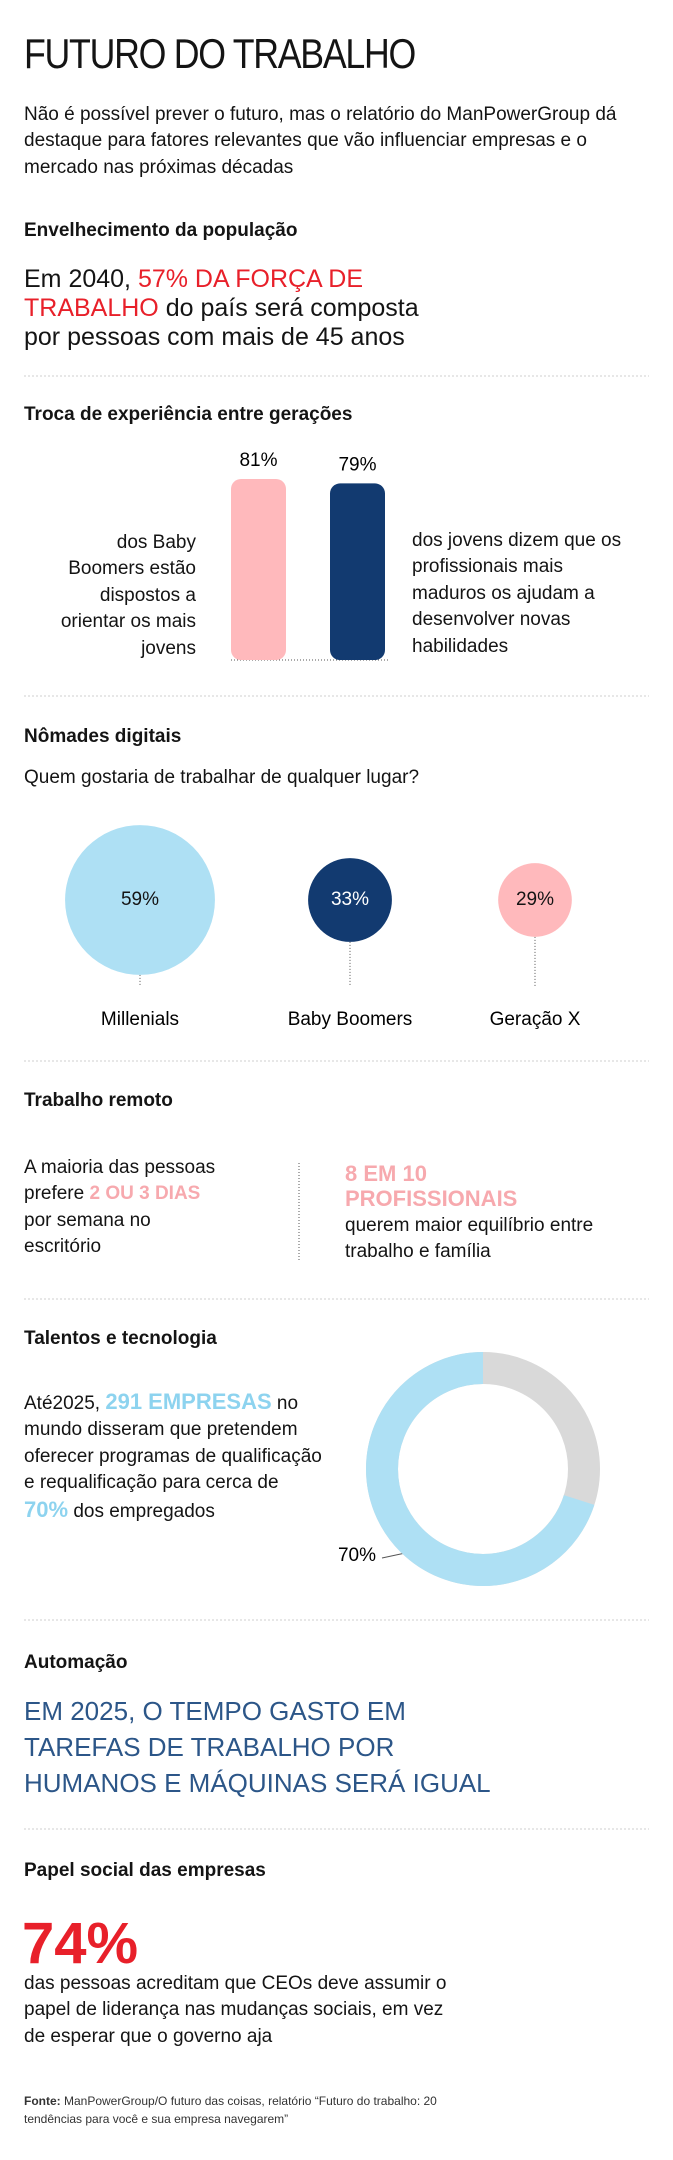 The width and height of the screenshot is (673, 2160). What do you see at coordinates (357, 1555) in the screenshot?
I see `donut-label: 70%` at bounding box center [357, 1555].